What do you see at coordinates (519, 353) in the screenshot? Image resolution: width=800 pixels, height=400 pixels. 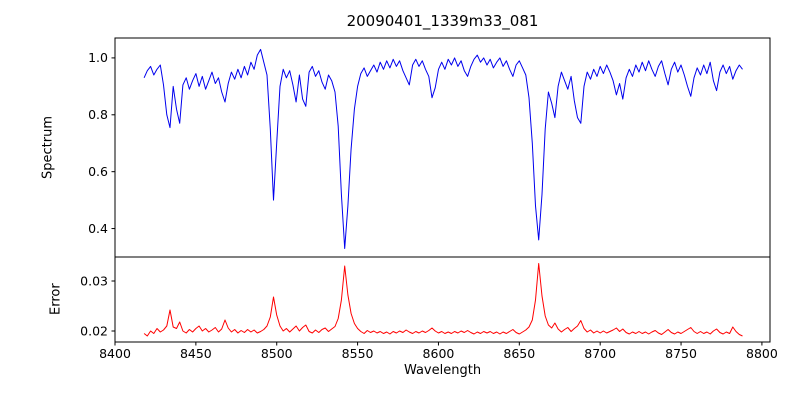 I see `x-tick-label: 8650` at bounding box center [519, 353].